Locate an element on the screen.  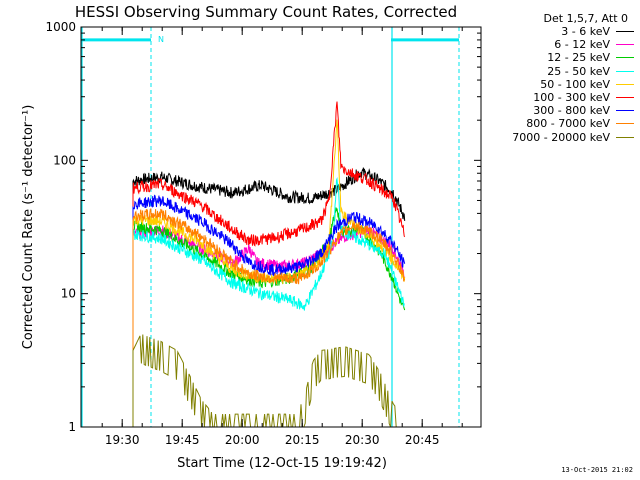
legend-item-label: 3 - 6 keV is located at coordinates (585, 32).